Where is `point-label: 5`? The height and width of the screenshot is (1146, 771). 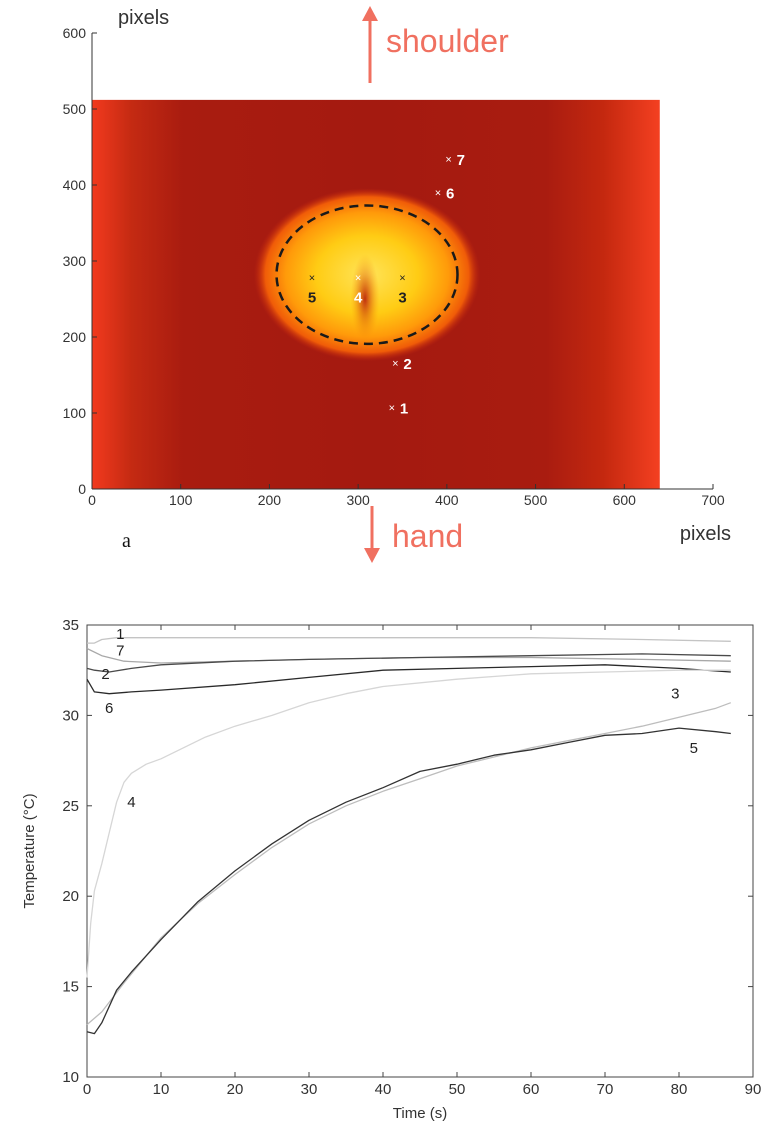 point-label: 5 is located at coordinates (312, 298).